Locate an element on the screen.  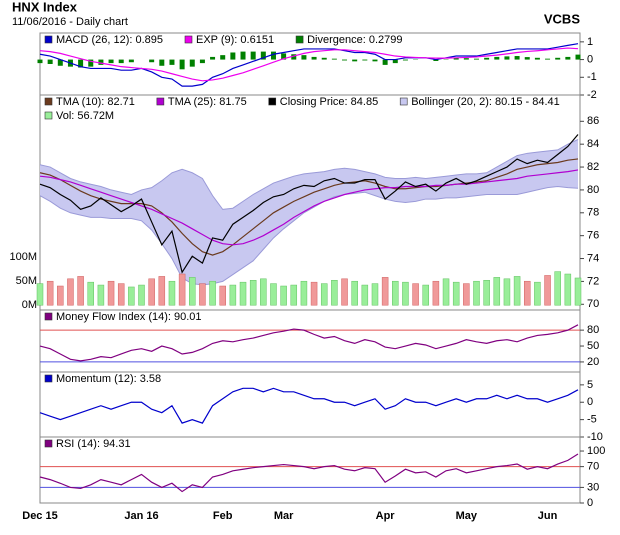
x-tick-label: Apr is located at coordinates (386, 516).